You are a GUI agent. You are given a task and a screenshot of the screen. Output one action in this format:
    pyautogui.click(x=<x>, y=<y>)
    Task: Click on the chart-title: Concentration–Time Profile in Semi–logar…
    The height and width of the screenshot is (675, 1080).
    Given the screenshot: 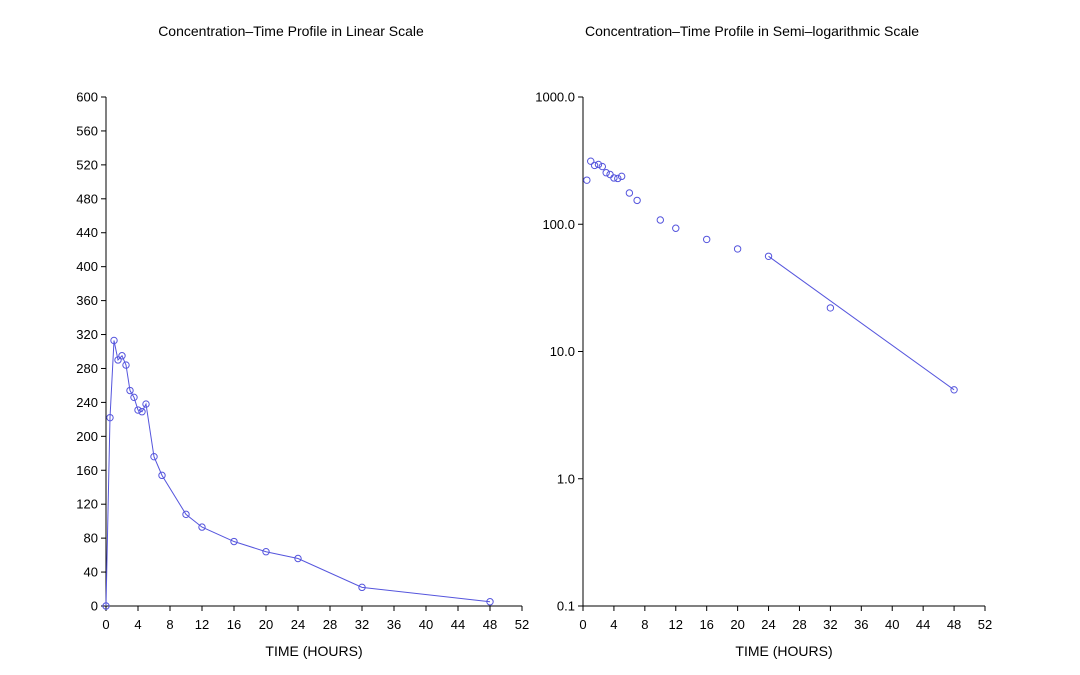 What is the action you would take?
    pyautogui.click(x=752, y=31)
    